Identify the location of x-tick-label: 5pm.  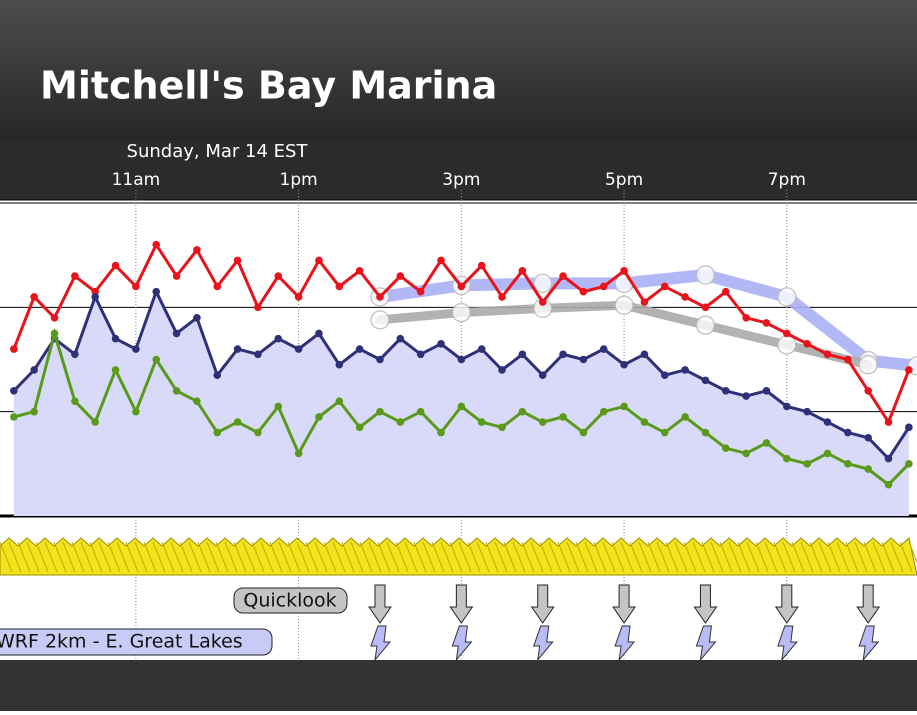
(624, 180).